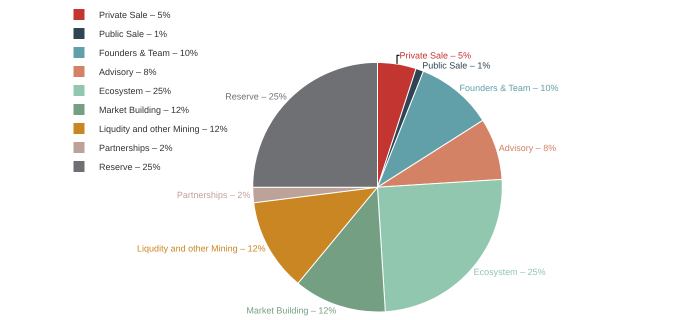 The height and width of the screenshot is (320, 696). I want to click on slice-label: Partnerships – 2%, so click(213, 195).